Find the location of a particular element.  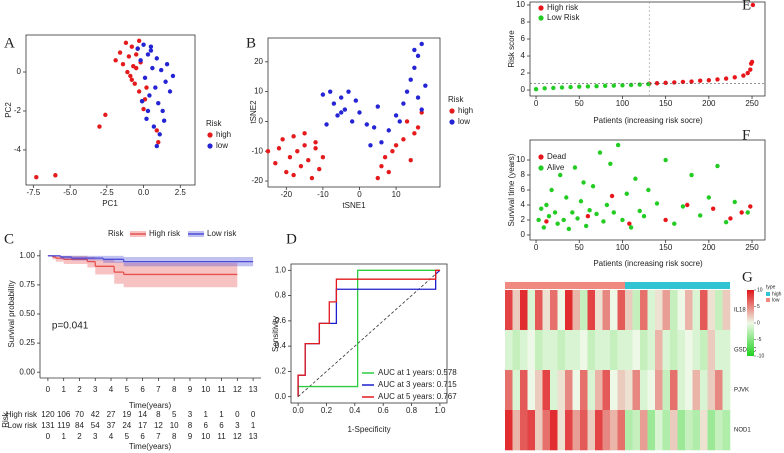

y-tick-label: 0.8 is located at coordinates (281, 295).